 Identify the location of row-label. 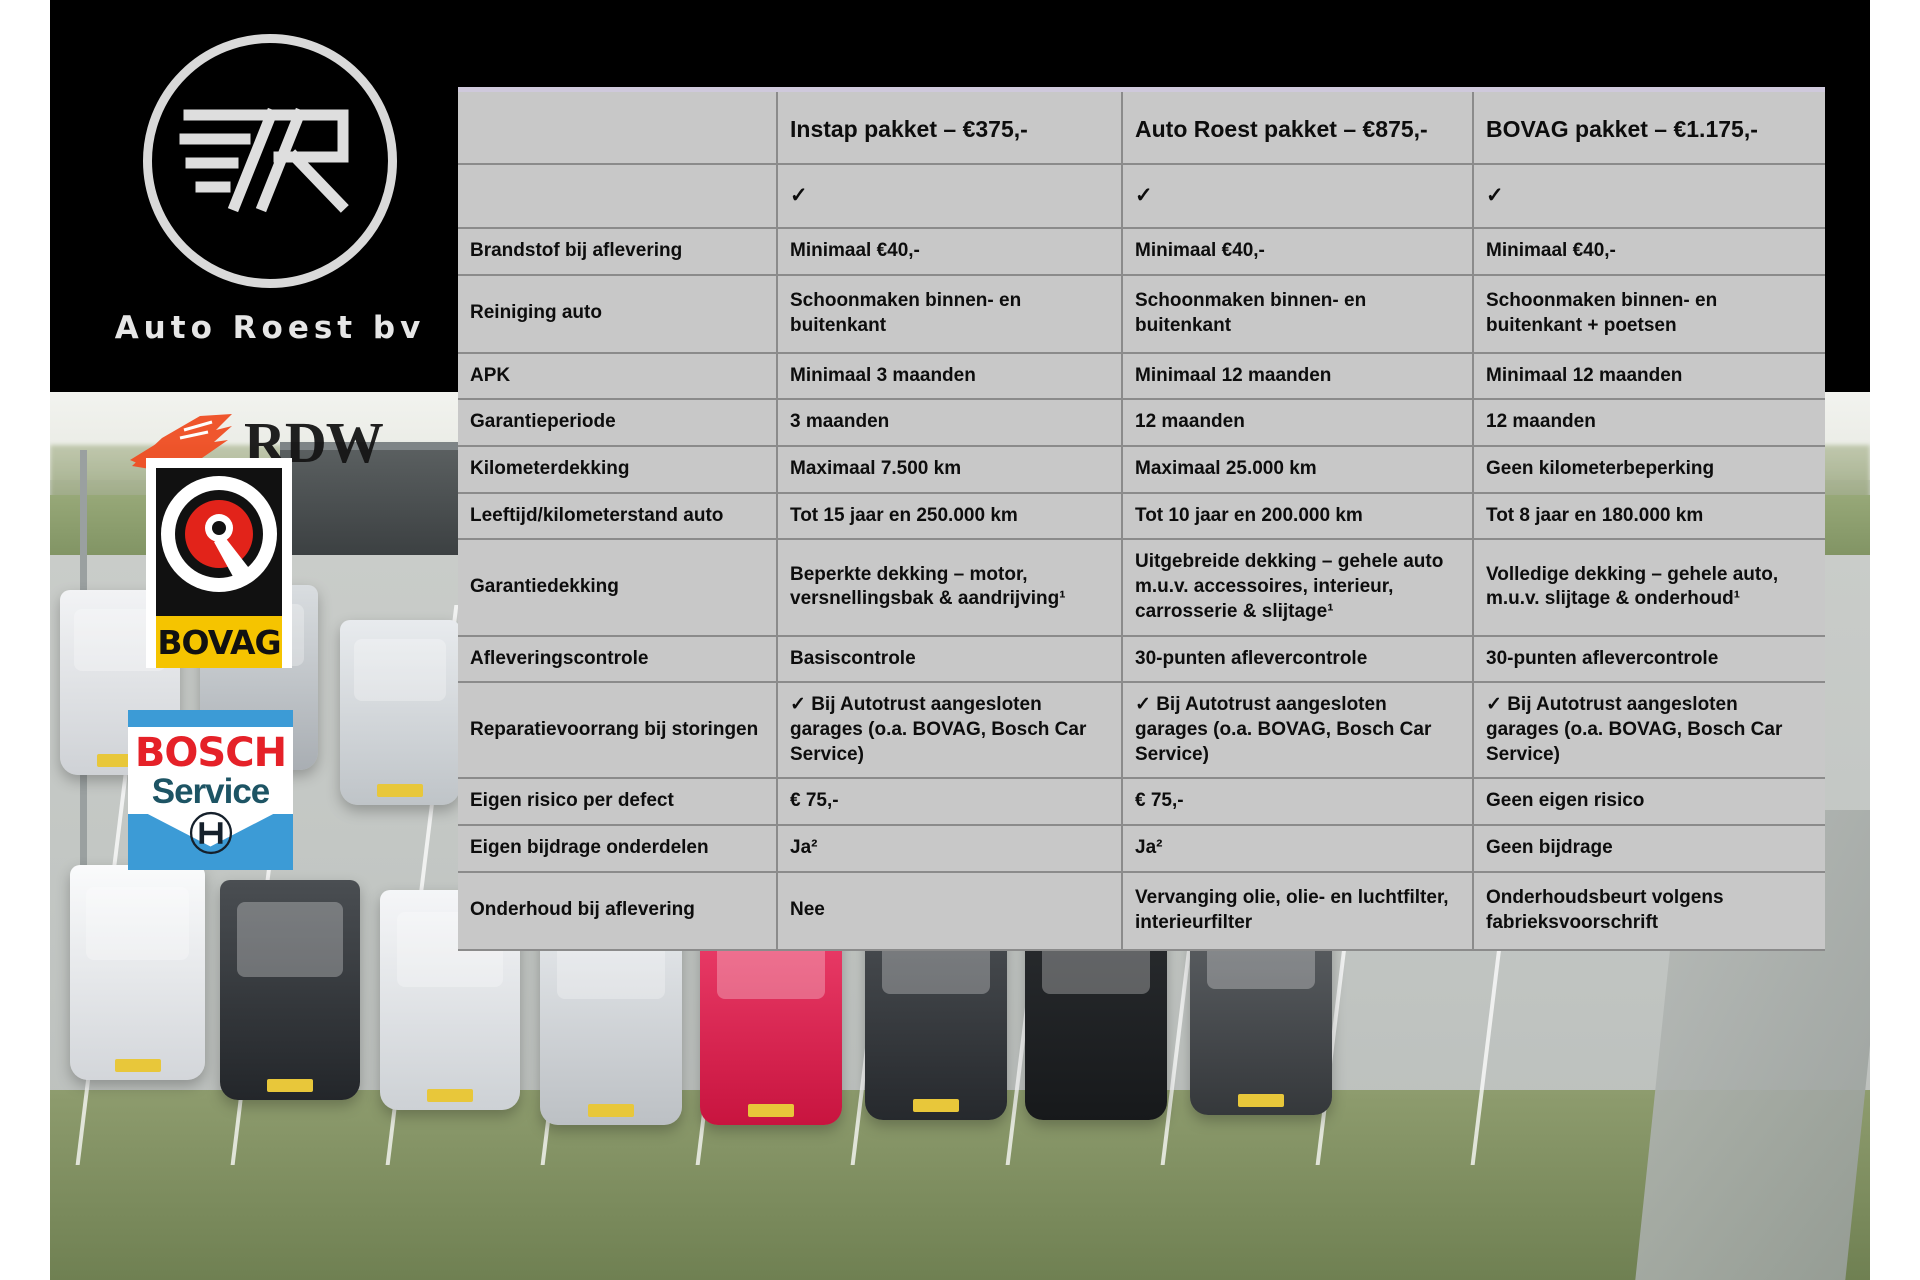
(618, 196).